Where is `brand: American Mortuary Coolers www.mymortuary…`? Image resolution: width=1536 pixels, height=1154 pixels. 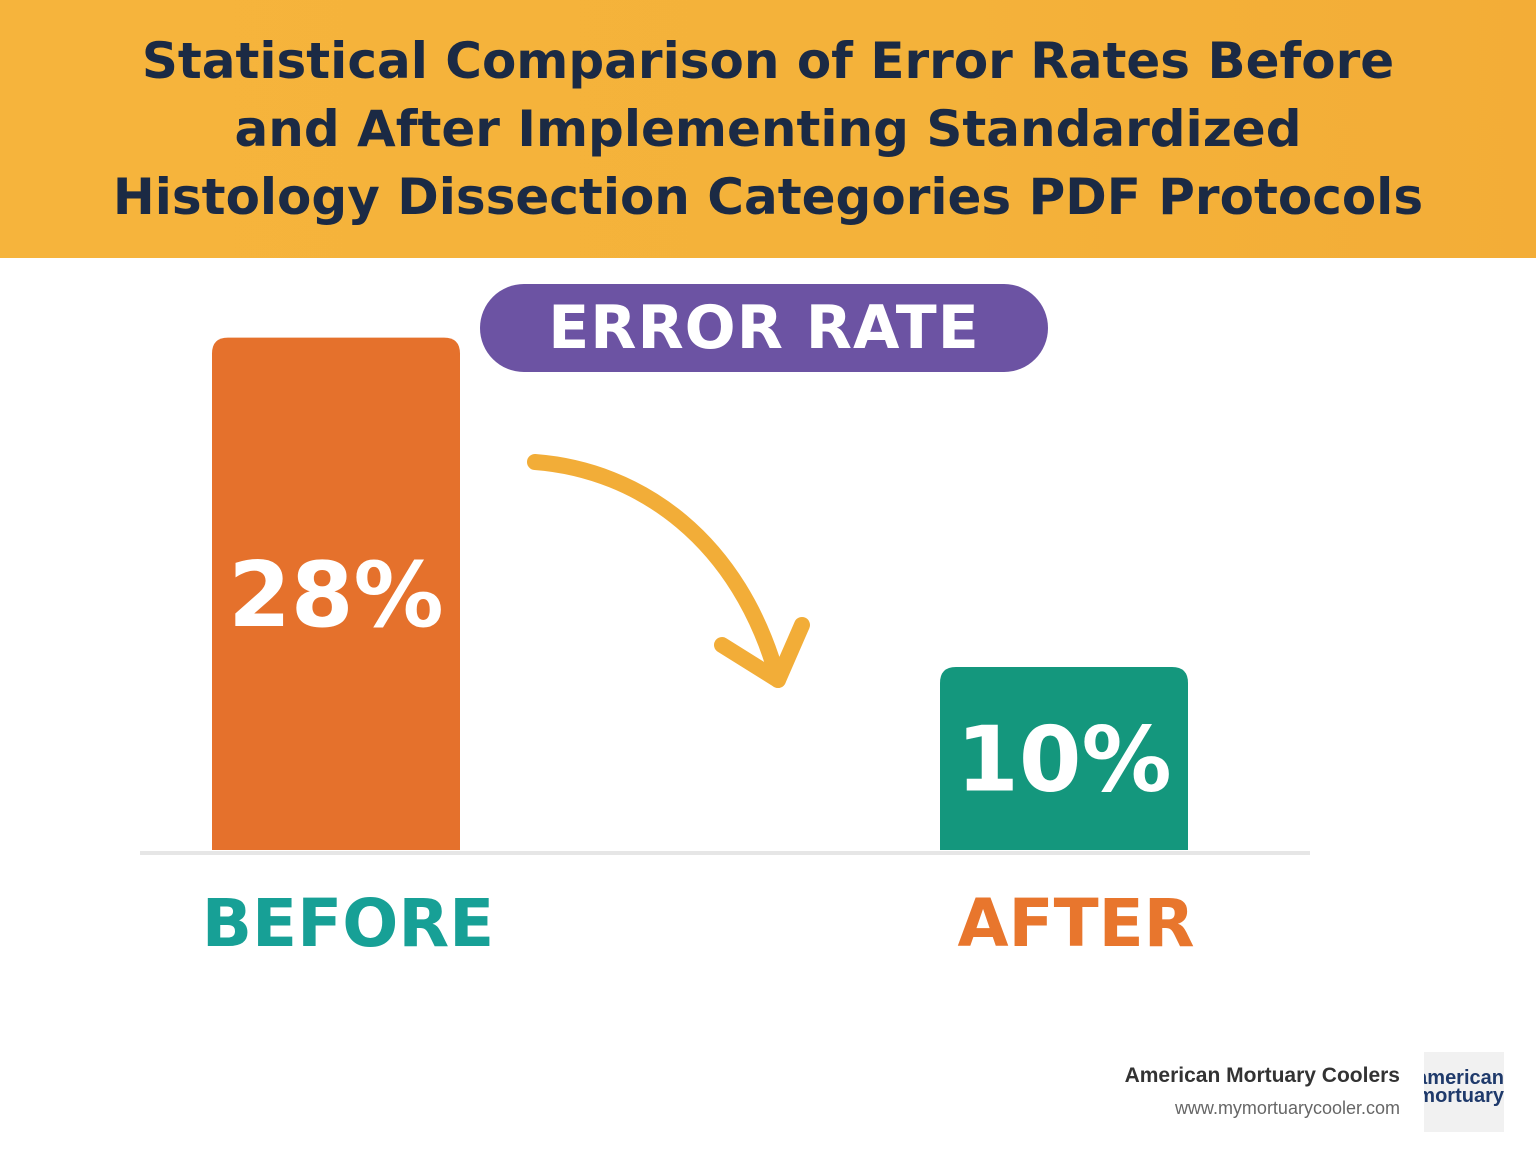 brand: American Mortuary Coolers www.mymortuary… is located at coordinates (1262, 1091).